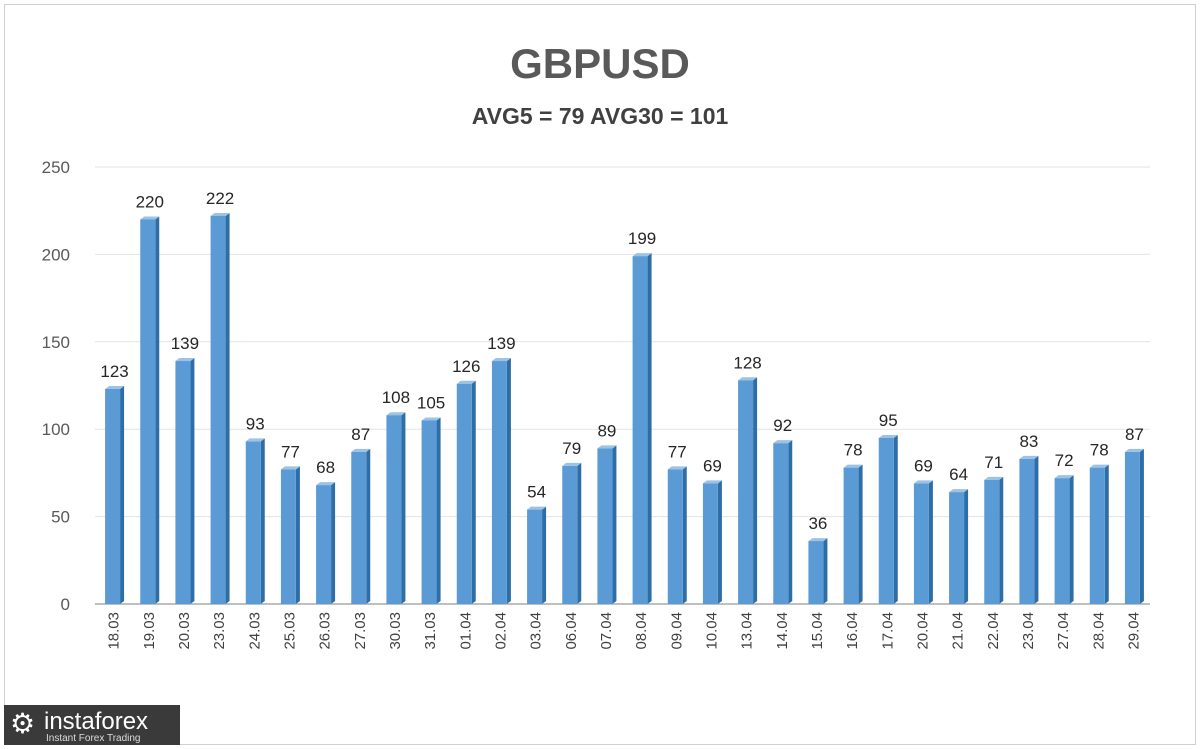  Describe the element at coordinates (958, 474) in the screenshot. I see `data-label: 64` at that location.